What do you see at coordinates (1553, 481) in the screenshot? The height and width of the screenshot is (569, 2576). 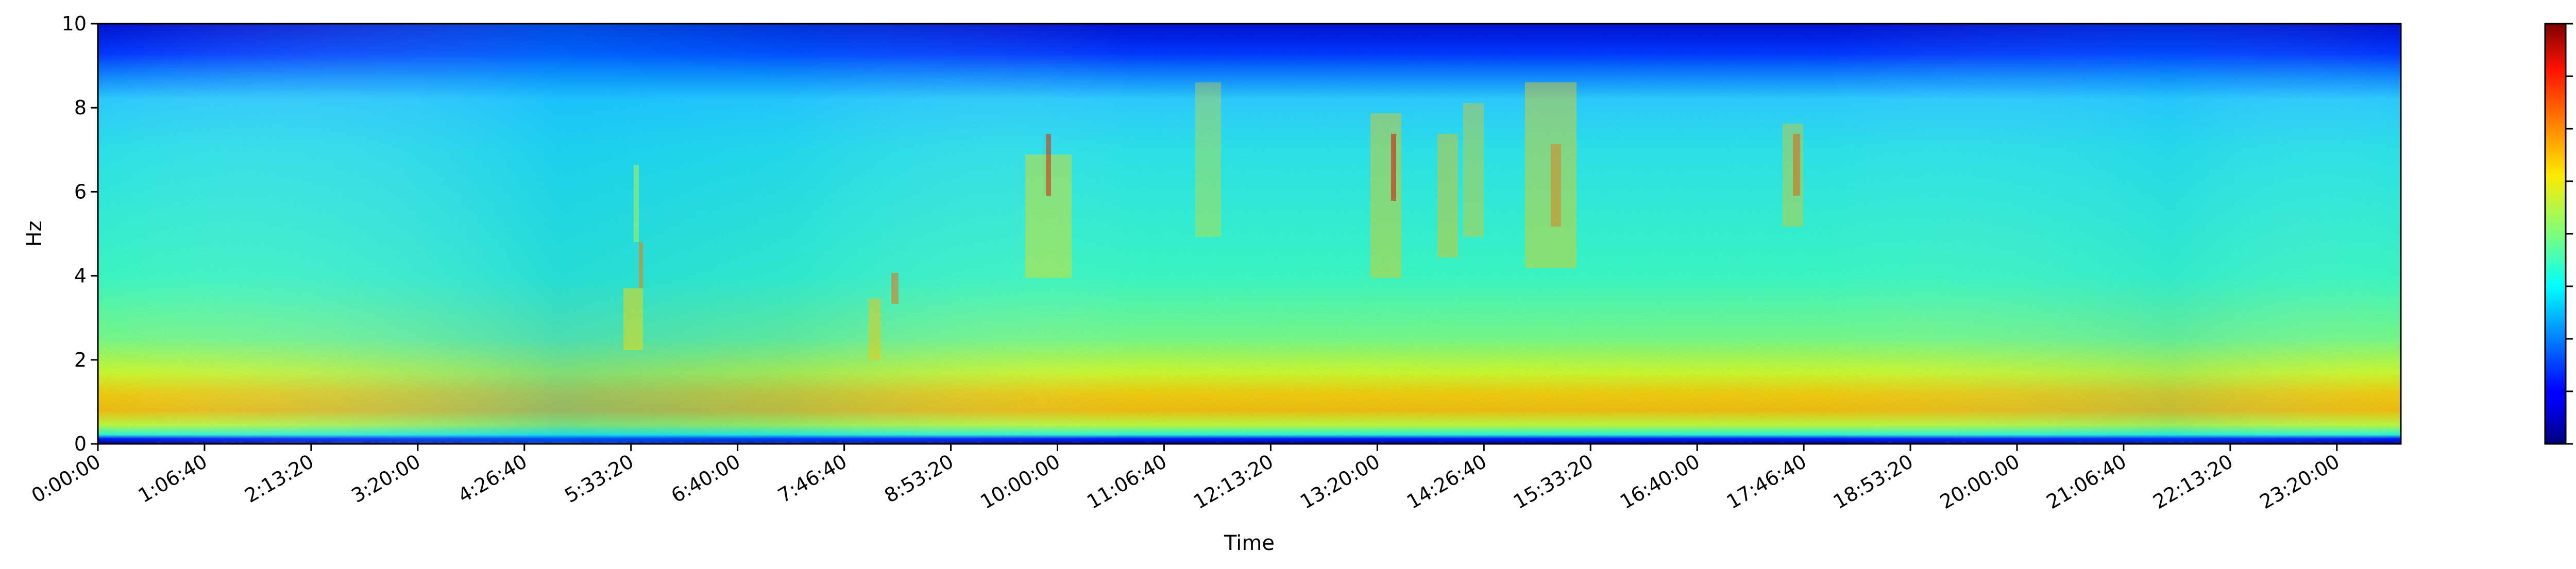 I see `x-tick-label: 15:33:20` at bounding box center [1553, 481].